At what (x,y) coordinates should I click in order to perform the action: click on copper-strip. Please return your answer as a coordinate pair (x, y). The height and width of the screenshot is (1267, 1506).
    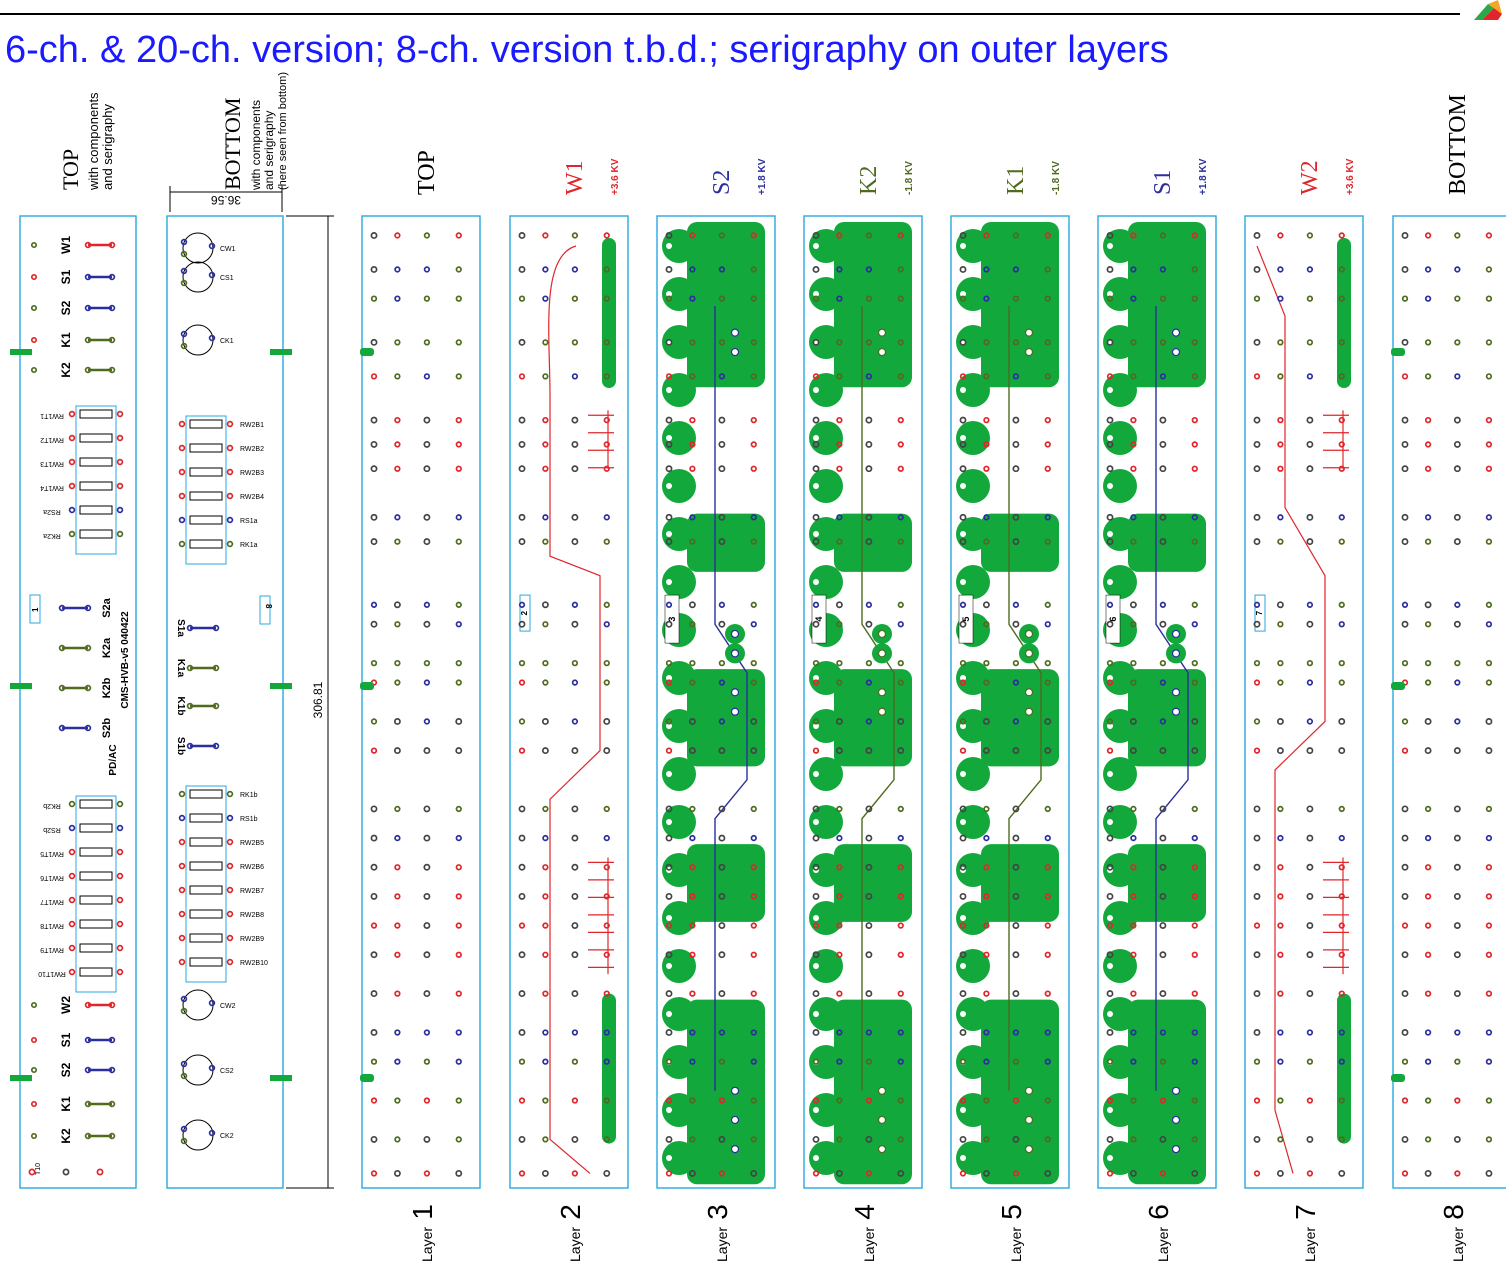
    Looking at the image, I should click on (1344, 1068).